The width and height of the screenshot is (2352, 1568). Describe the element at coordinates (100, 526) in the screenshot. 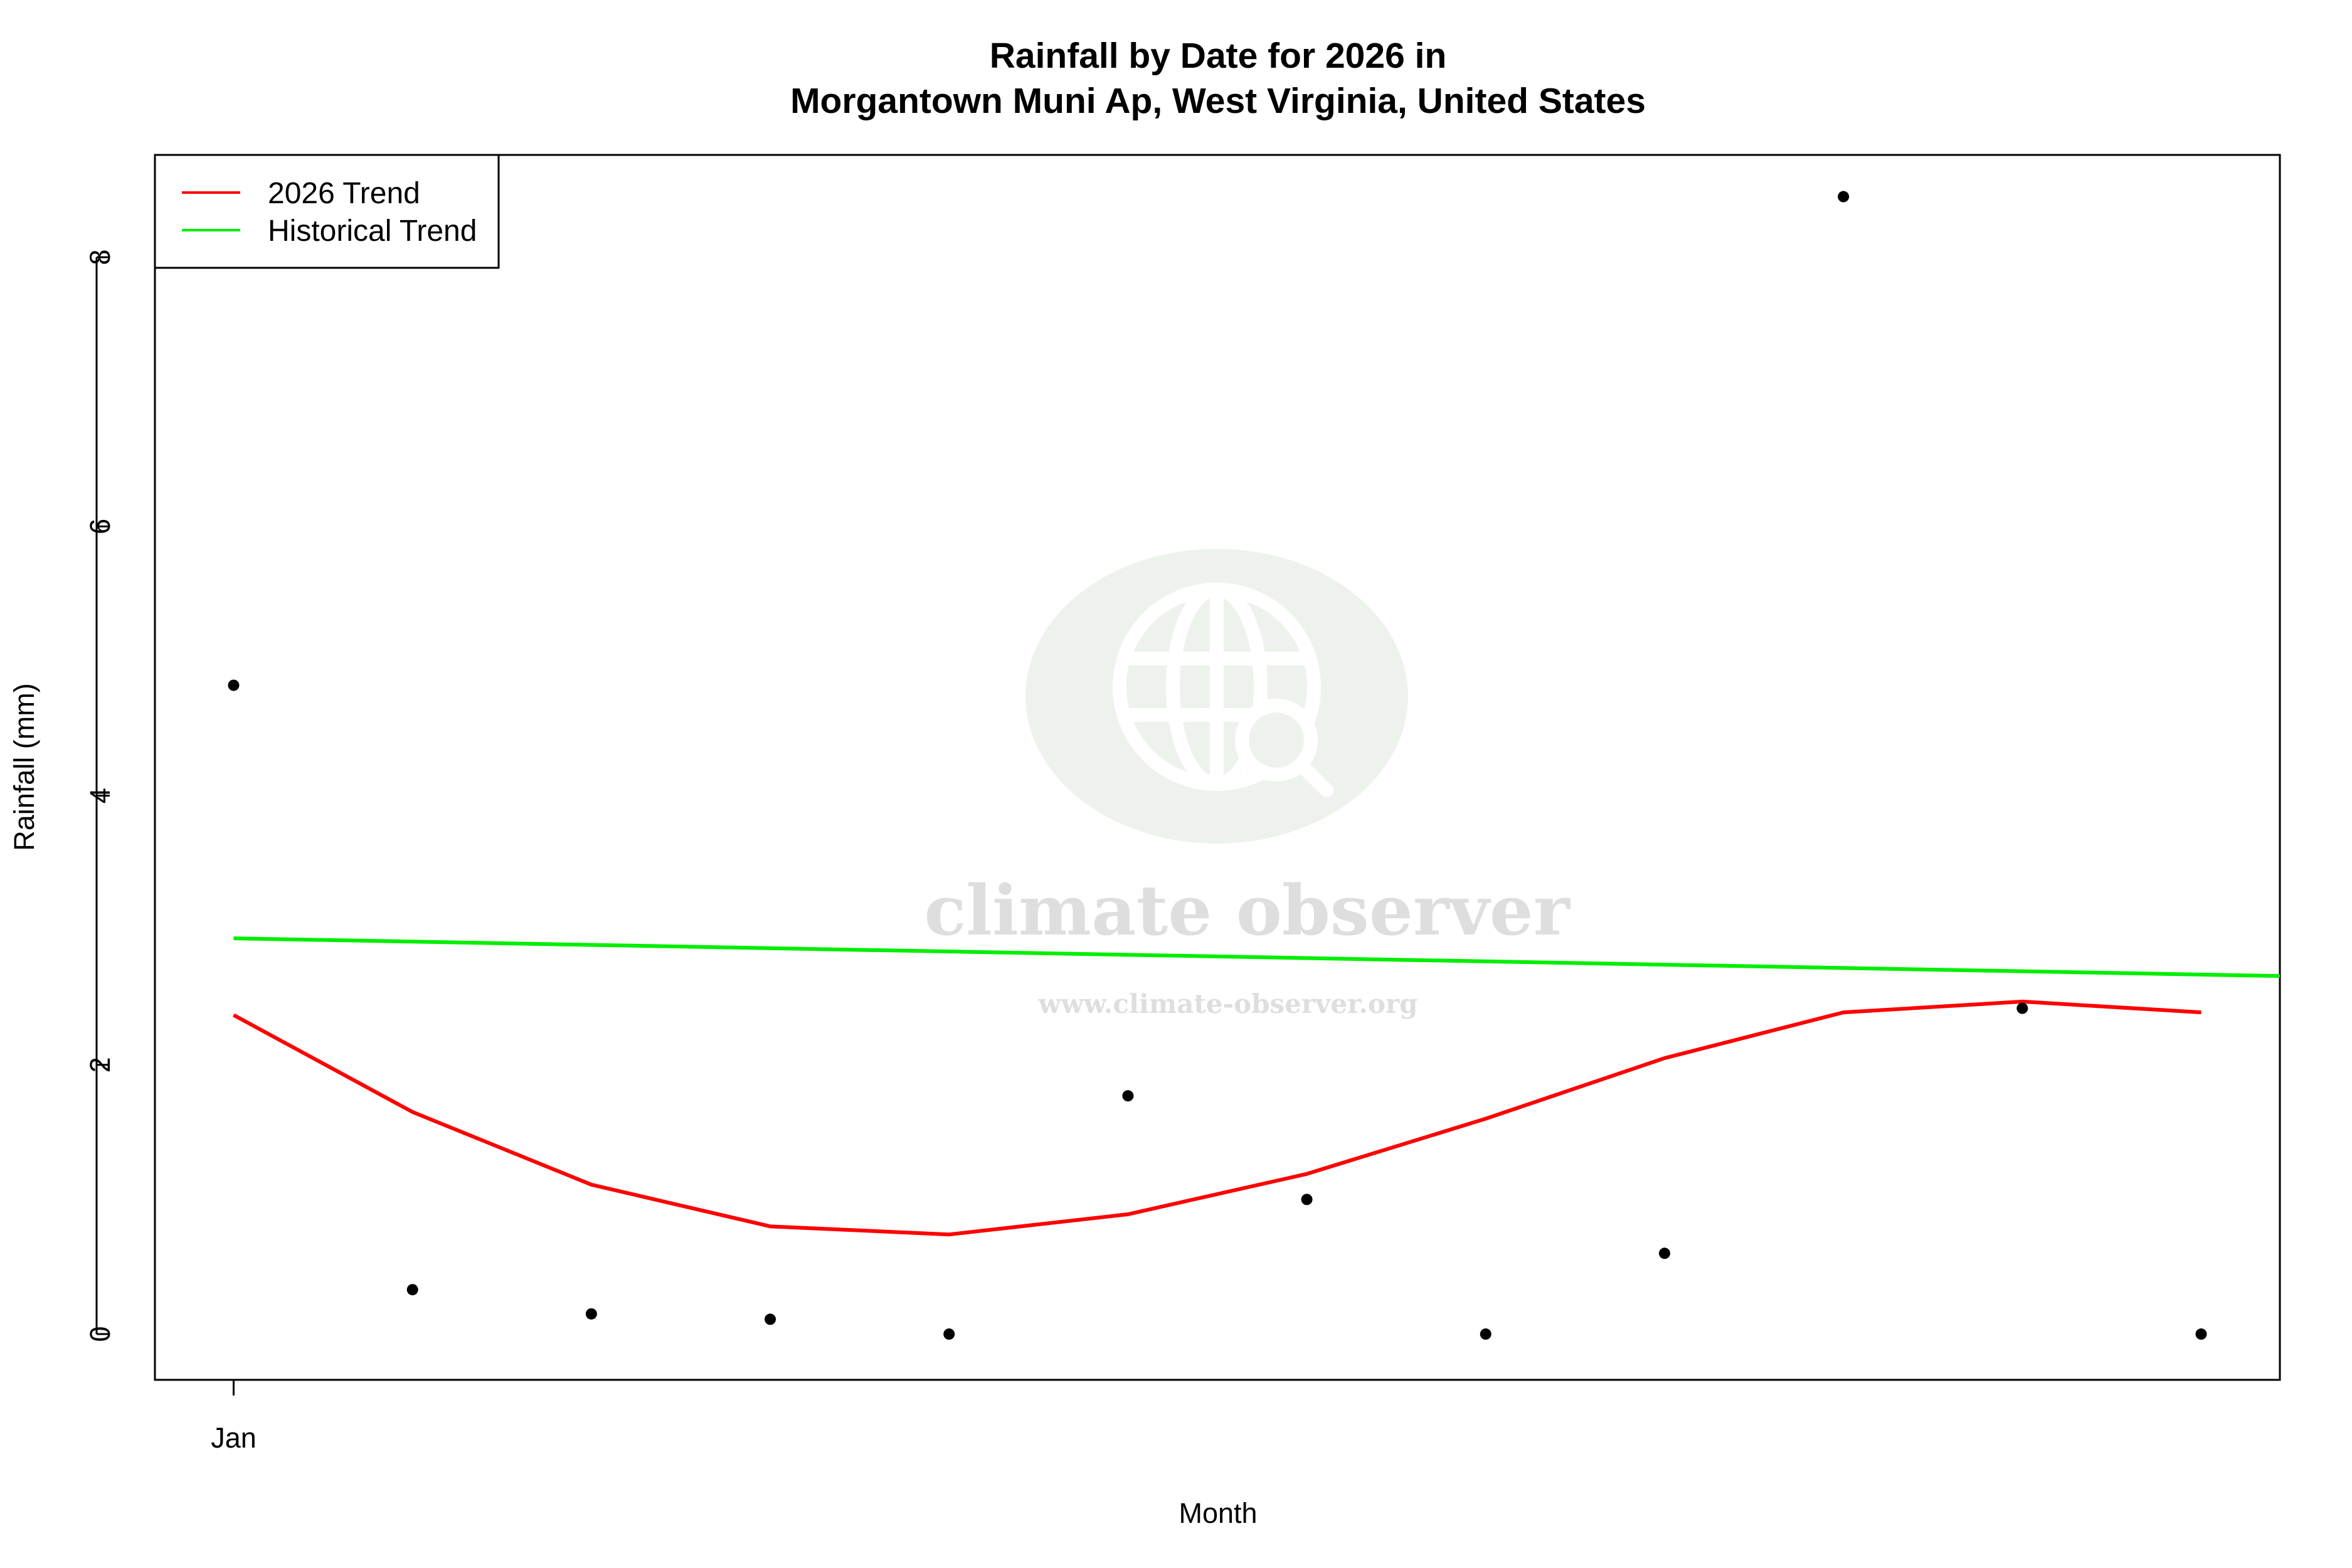

I see `y-tick-label-6: 6` at that location.